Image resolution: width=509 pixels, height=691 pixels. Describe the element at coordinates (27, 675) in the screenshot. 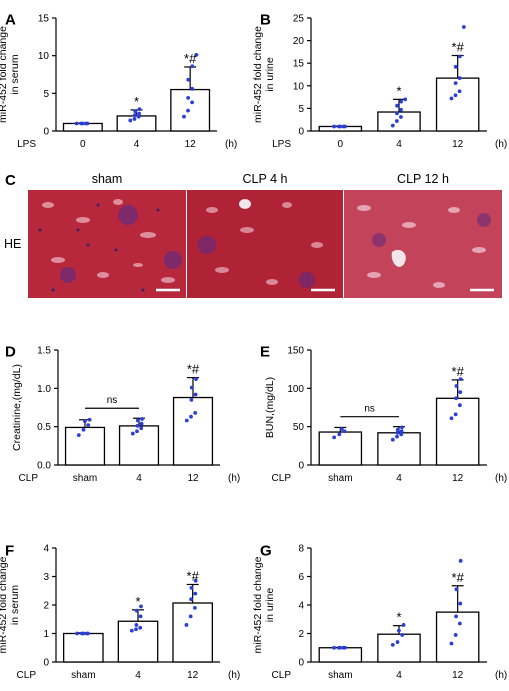

I see `x-group-label: CLP` at that location.